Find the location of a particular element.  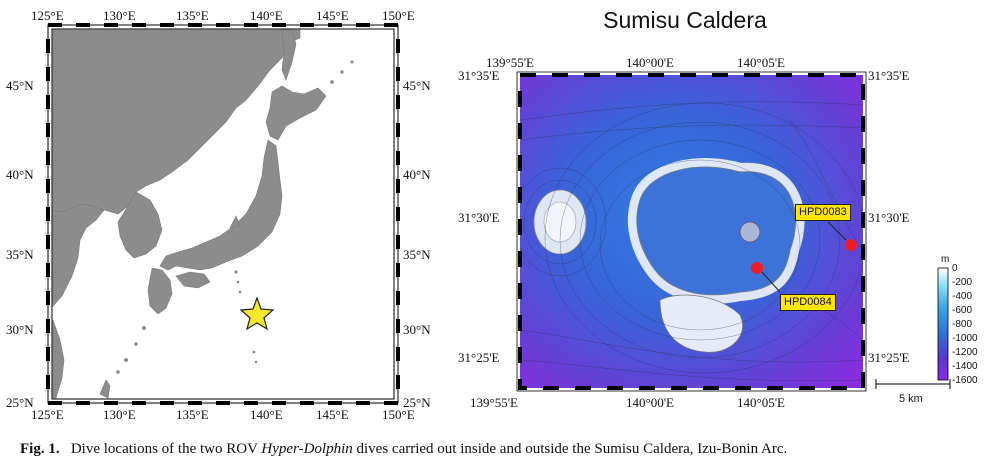

caption-text-before: Dive locations of the two ROV is located at coordinates (166, 449).